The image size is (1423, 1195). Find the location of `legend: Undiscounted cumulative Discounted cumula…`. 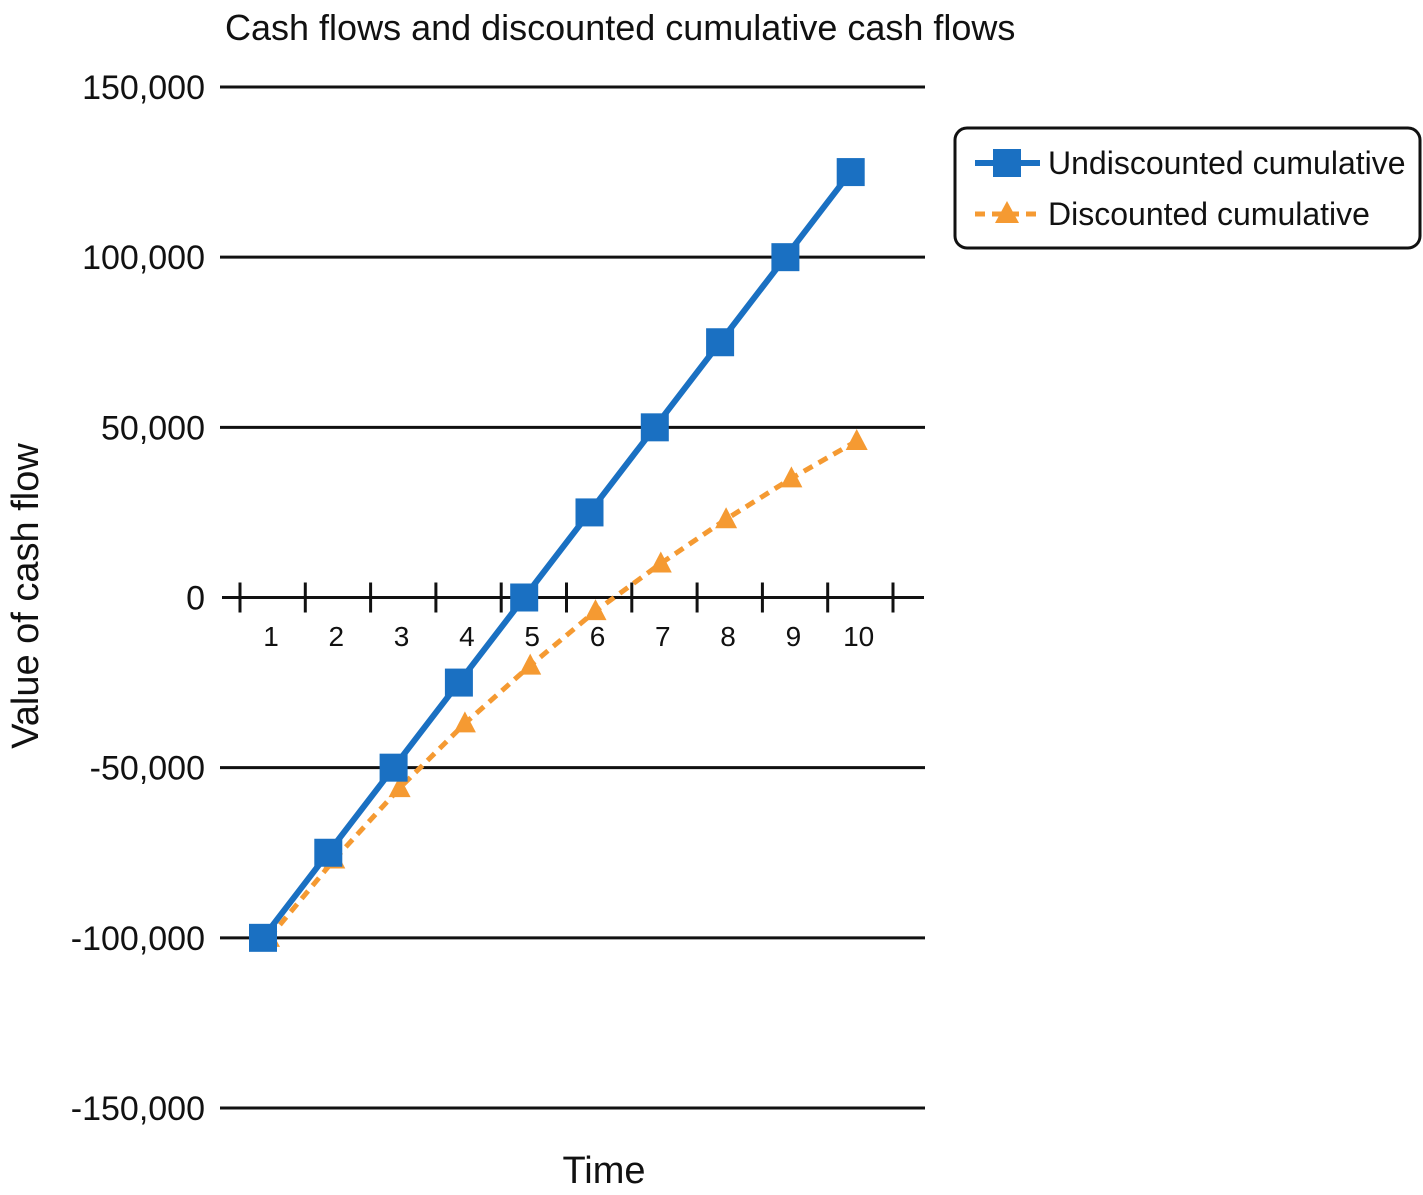

legend: Undiscounted cumulative Discounted cumula… is located at coordinates (1187, 188).